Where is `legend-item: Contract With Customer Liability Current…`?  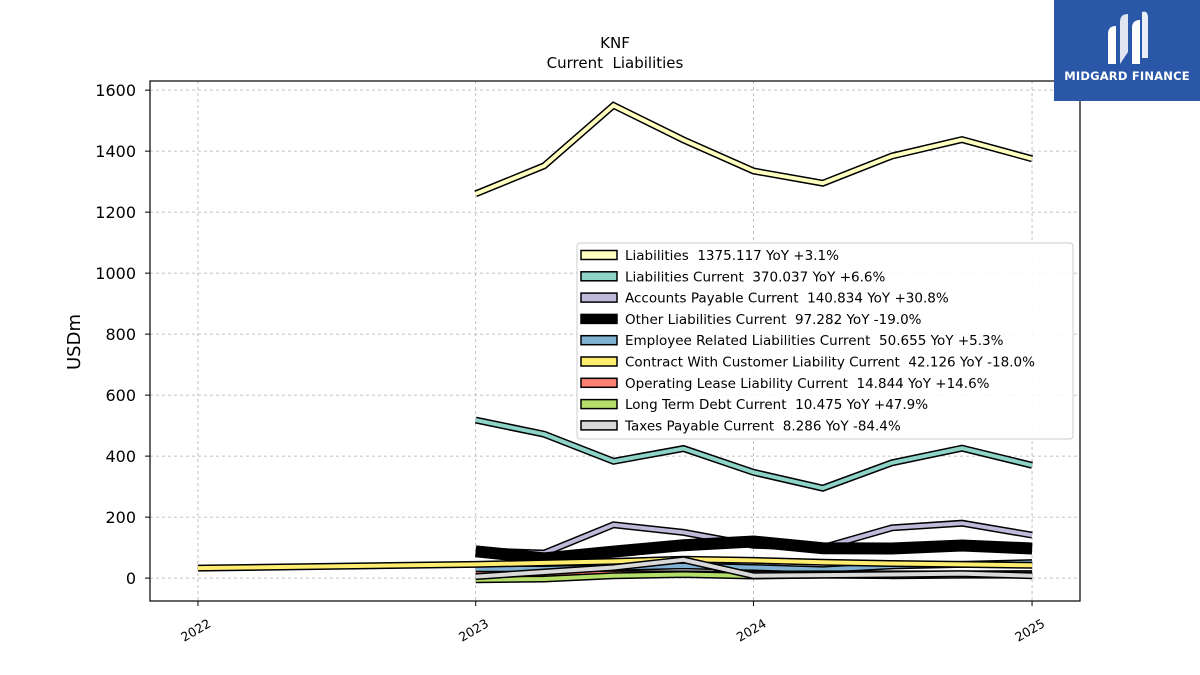
legend-item: Contract With Customer Liability Current… is located at coordinates (807, 363).